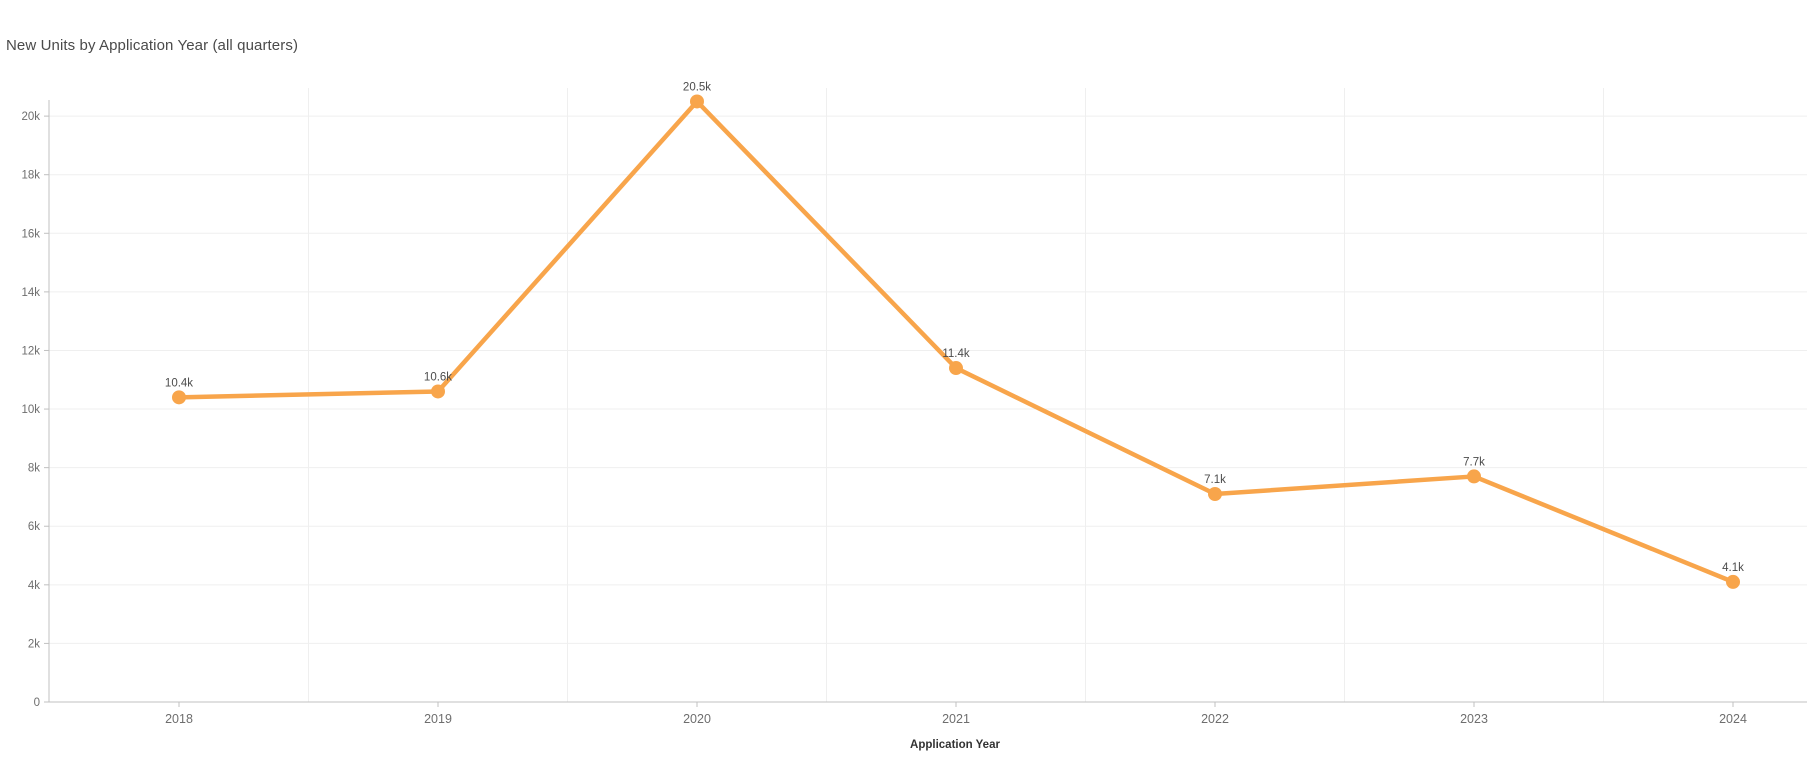  I want to click on y-tick-label: 6k, so click(34, 527).